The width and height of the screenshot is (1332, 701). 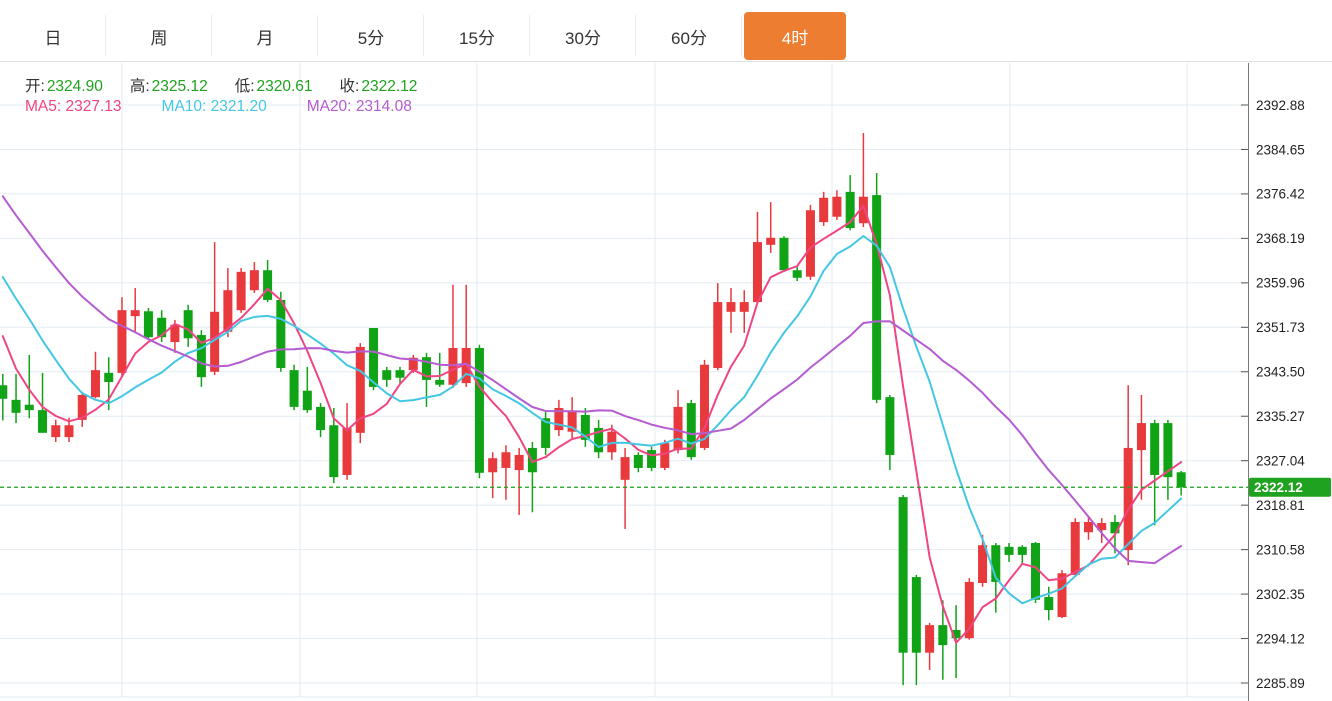 I want to click on tab-4hour: 4时, so click(x=795, y=30).